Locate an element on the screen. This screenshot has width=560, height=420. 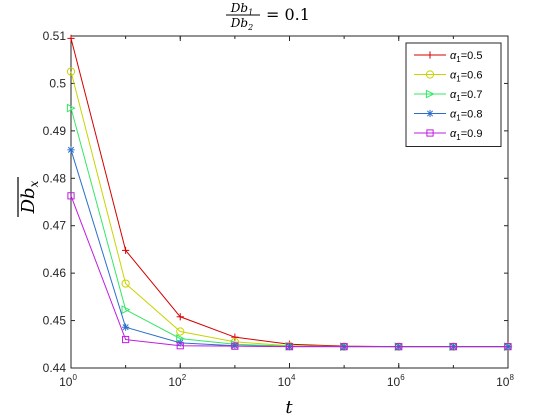
marker-triangle-right is located at coordinates (430, 94).